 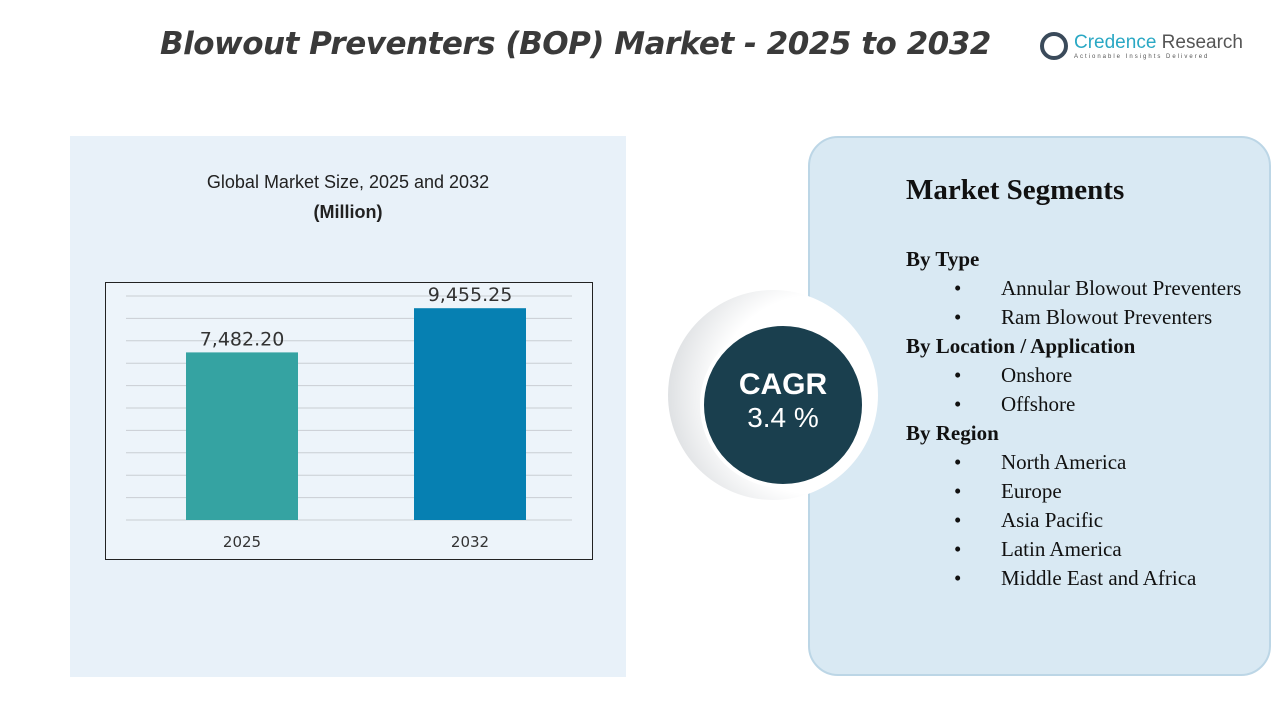 I want to click on segment-item-label: Latin America, so click(x=1061, y=549).